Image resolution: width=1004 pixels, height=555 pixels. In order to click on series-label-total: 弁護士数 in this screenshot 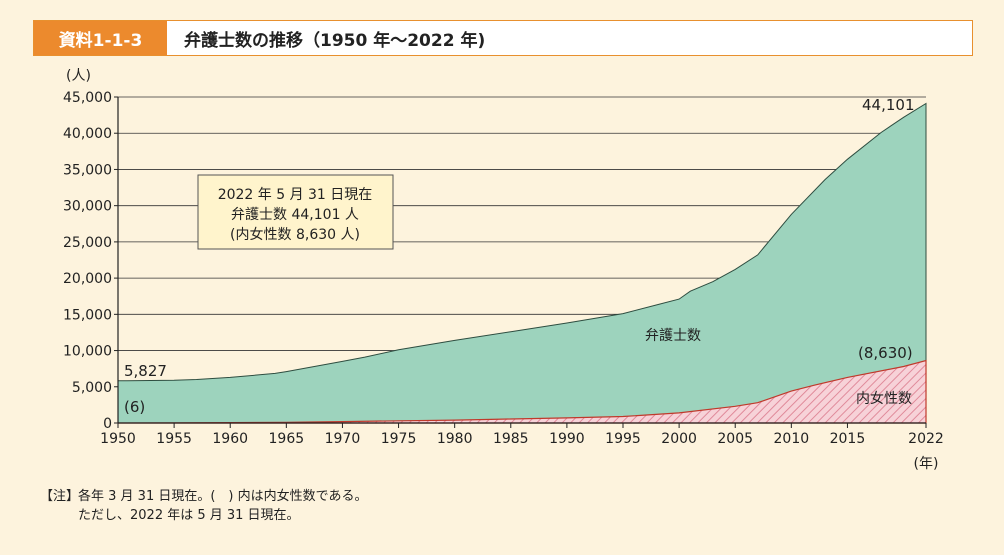, I will do `click(673, 336)`.